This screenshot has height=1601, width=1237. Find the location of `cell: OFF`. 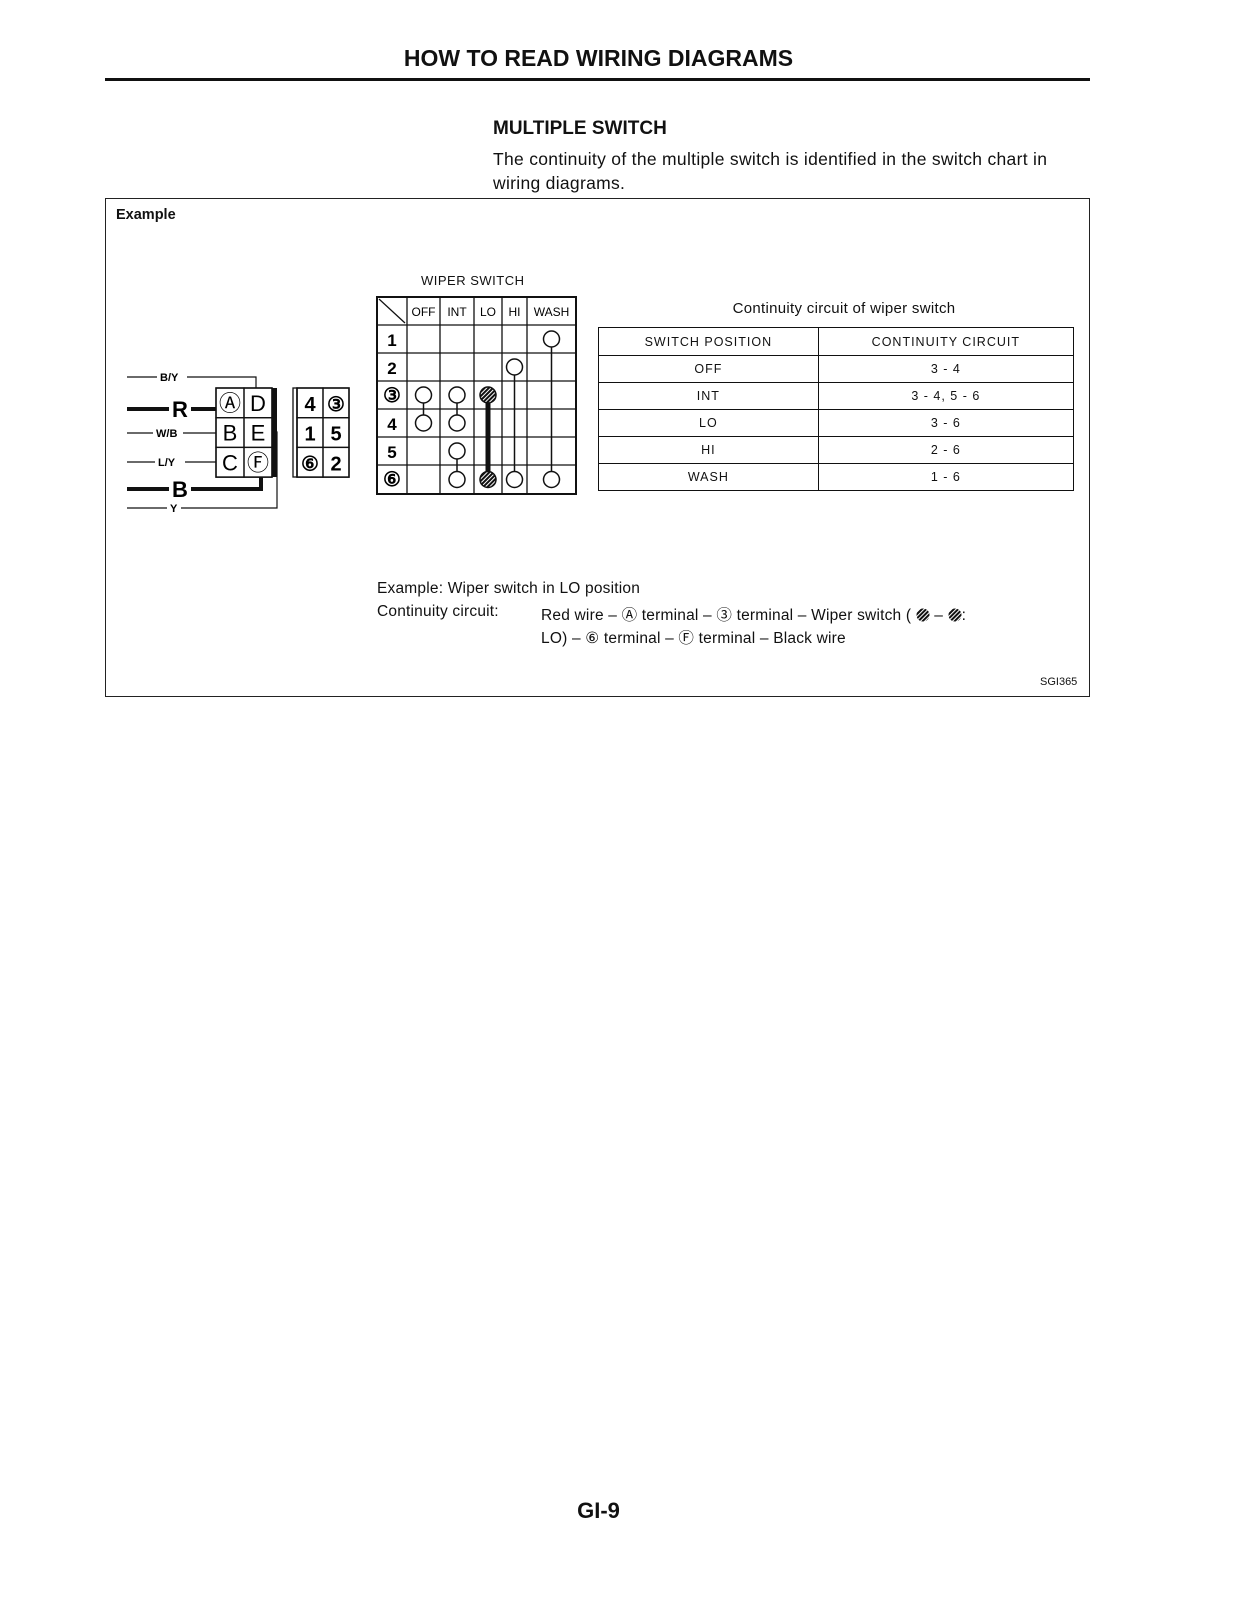

cell: OFF is located at coordinates (708, 369).